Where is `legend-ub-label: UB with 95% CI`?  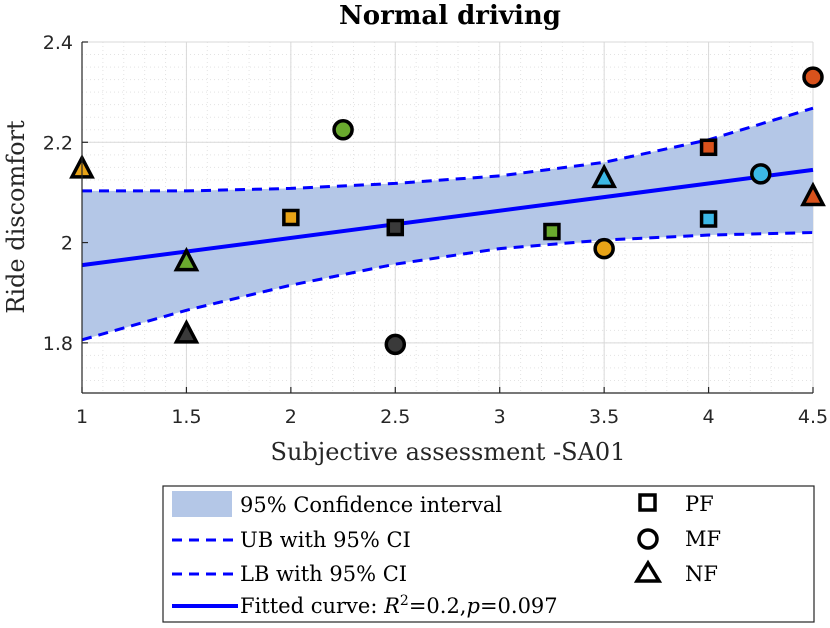 legend-ub-label: UB with 95% CI is located at coordinates (325, 540).